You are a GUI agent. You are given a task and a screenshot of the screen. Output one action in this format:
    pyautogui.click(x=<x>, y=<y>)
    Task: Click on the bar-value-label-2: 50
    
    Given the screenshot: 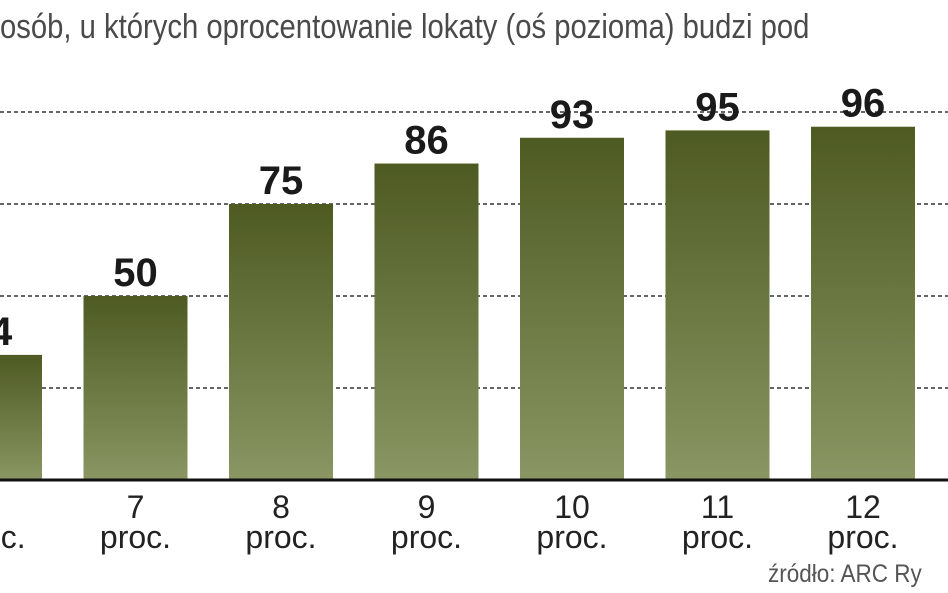 What is the action you would take?
    pyautogui.click(x=135, y=273)
    